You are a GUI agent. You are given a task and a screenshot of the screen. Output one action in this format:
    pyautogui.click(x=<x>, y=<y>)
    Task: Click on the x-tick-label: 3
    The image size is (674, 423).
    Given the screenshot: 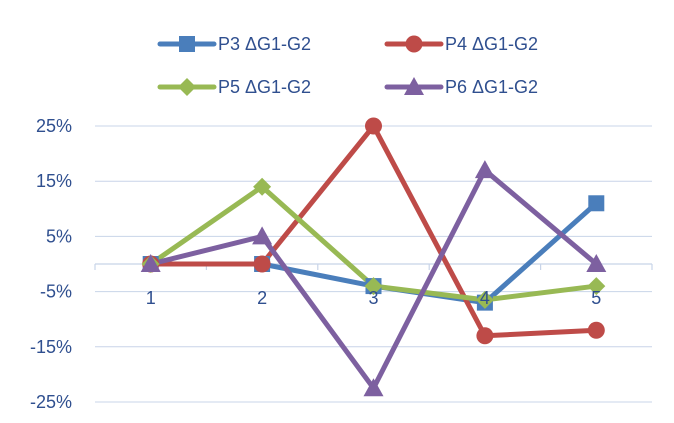 What is the action you would take?
    pyautogui.click(x=373, y=298)
    